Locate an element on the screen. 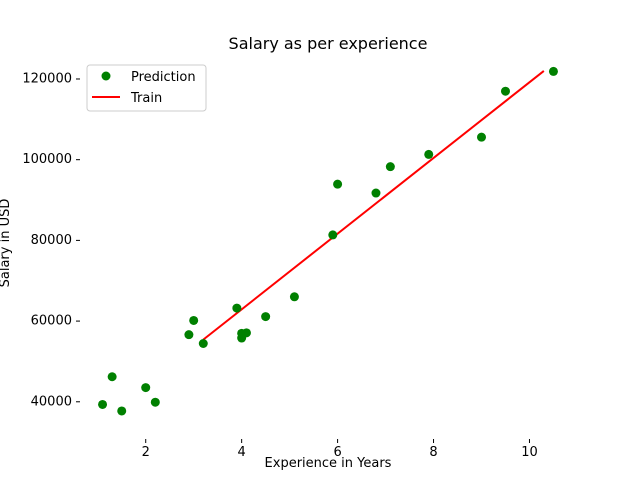 The height and width of the screenshot is (480, 640). y-tick-label: 40000 is located at coordinates (51, 401).